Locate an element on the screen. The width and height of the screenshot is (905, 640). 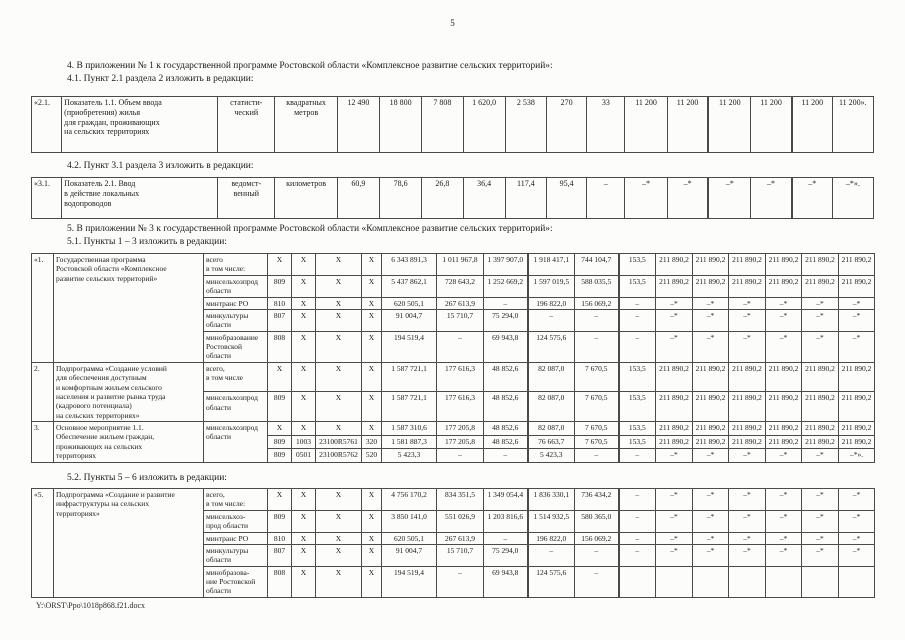
table-cell: 33 is located at coordinates (606, 124).